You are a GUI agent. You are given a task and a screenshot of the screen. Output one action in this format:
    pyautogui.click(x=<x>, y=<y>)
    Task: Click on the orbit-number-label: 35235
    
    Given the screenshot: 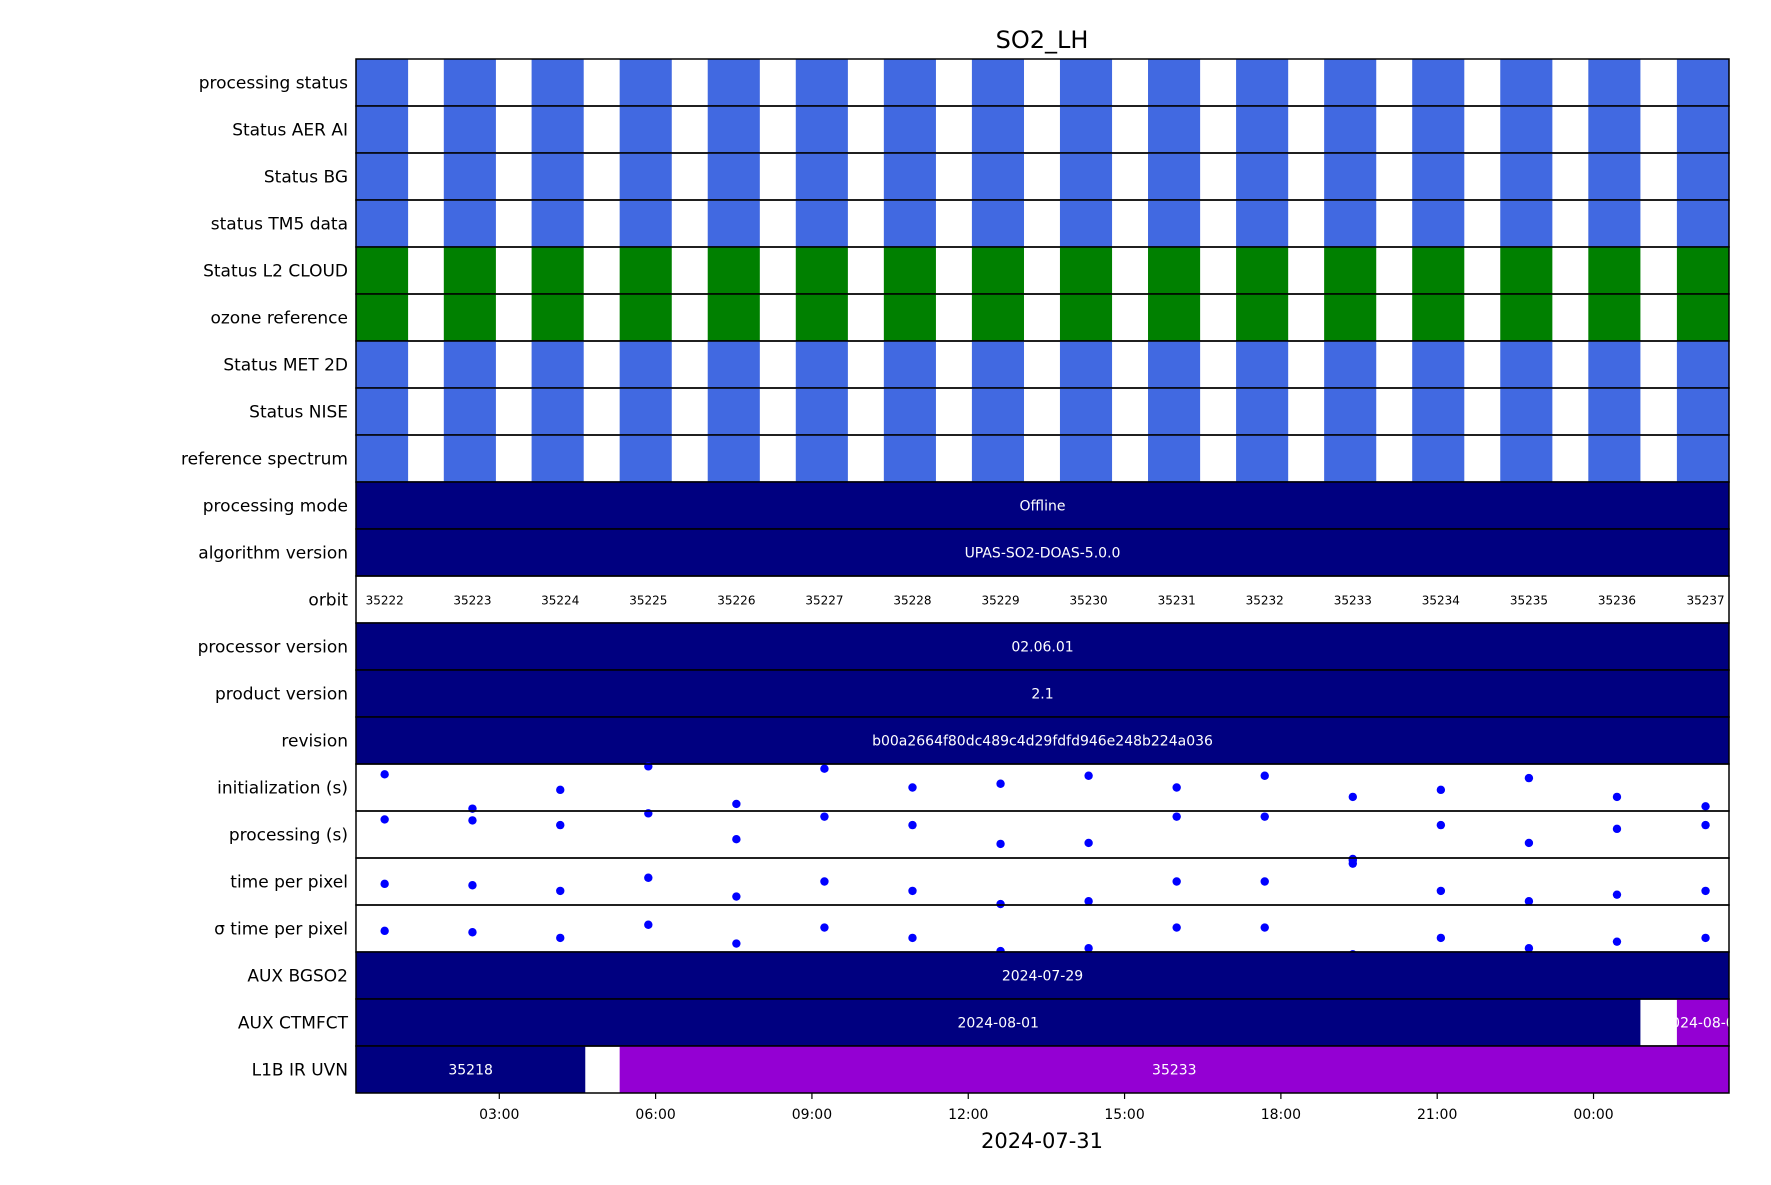 What is the action you would take?
    pyautogui.click(x=1529, y=601)
    